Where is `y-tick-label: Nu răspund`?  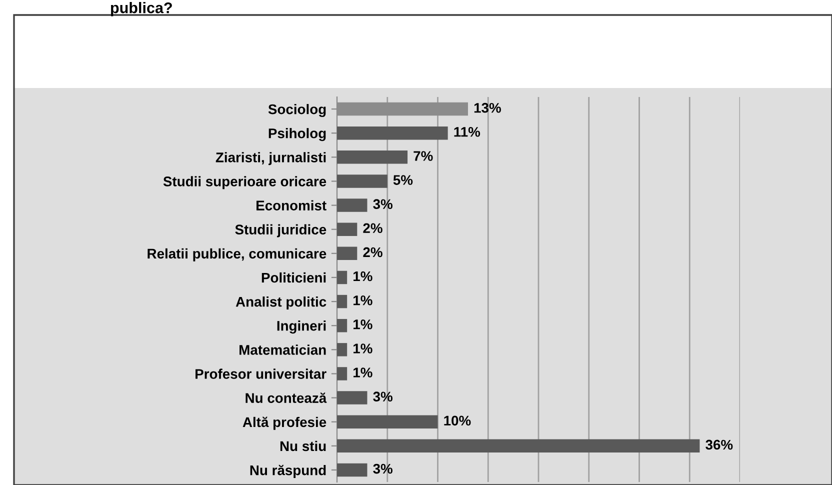
y-tick-label: Nu răspund is located at coordinates (288, 471).